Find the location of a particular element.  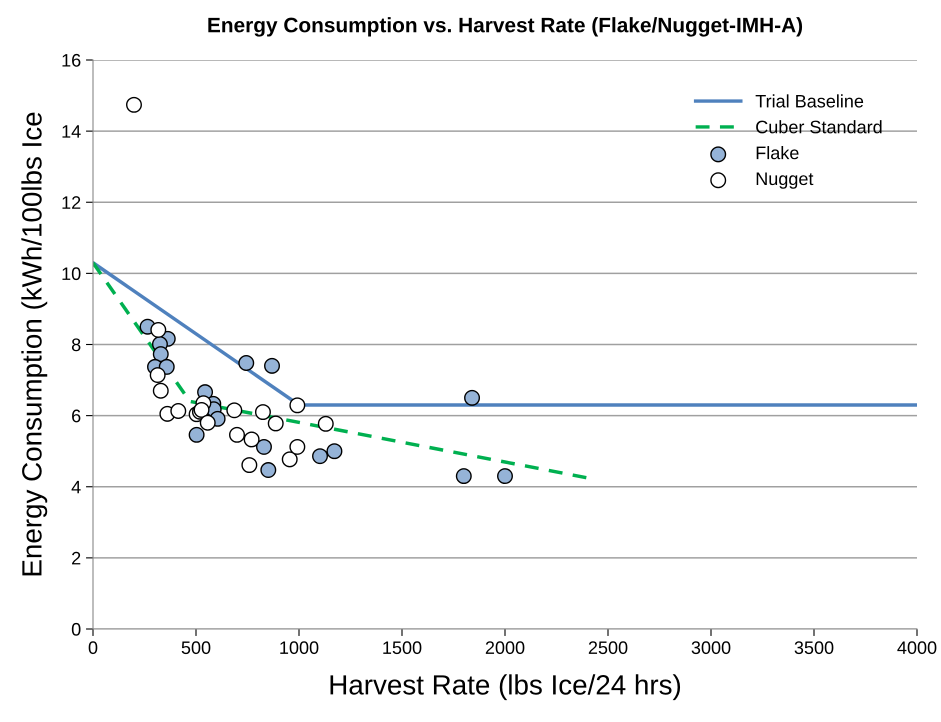

legend-label: Flake is located at coordinates (777, 153).